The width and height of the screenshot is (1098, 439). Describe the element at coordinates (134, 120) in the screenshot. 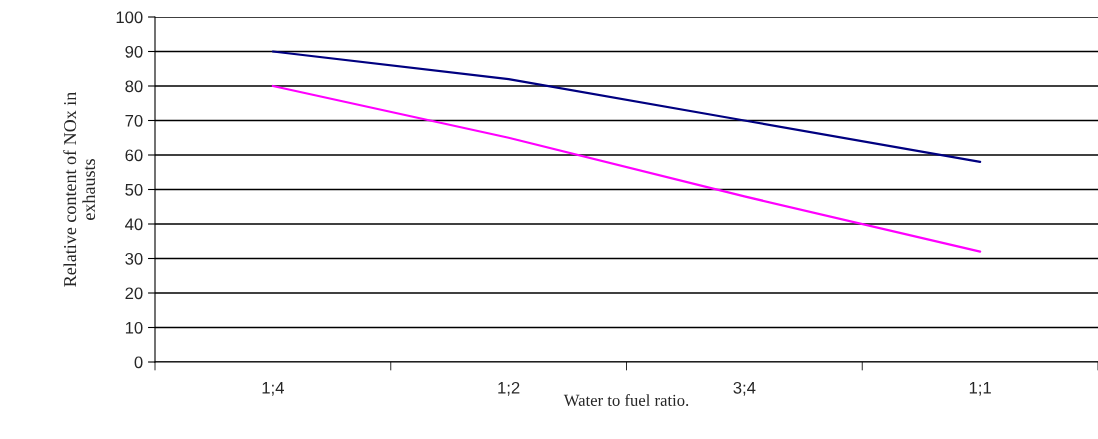

I see `y-tick-label: 70` at that location.